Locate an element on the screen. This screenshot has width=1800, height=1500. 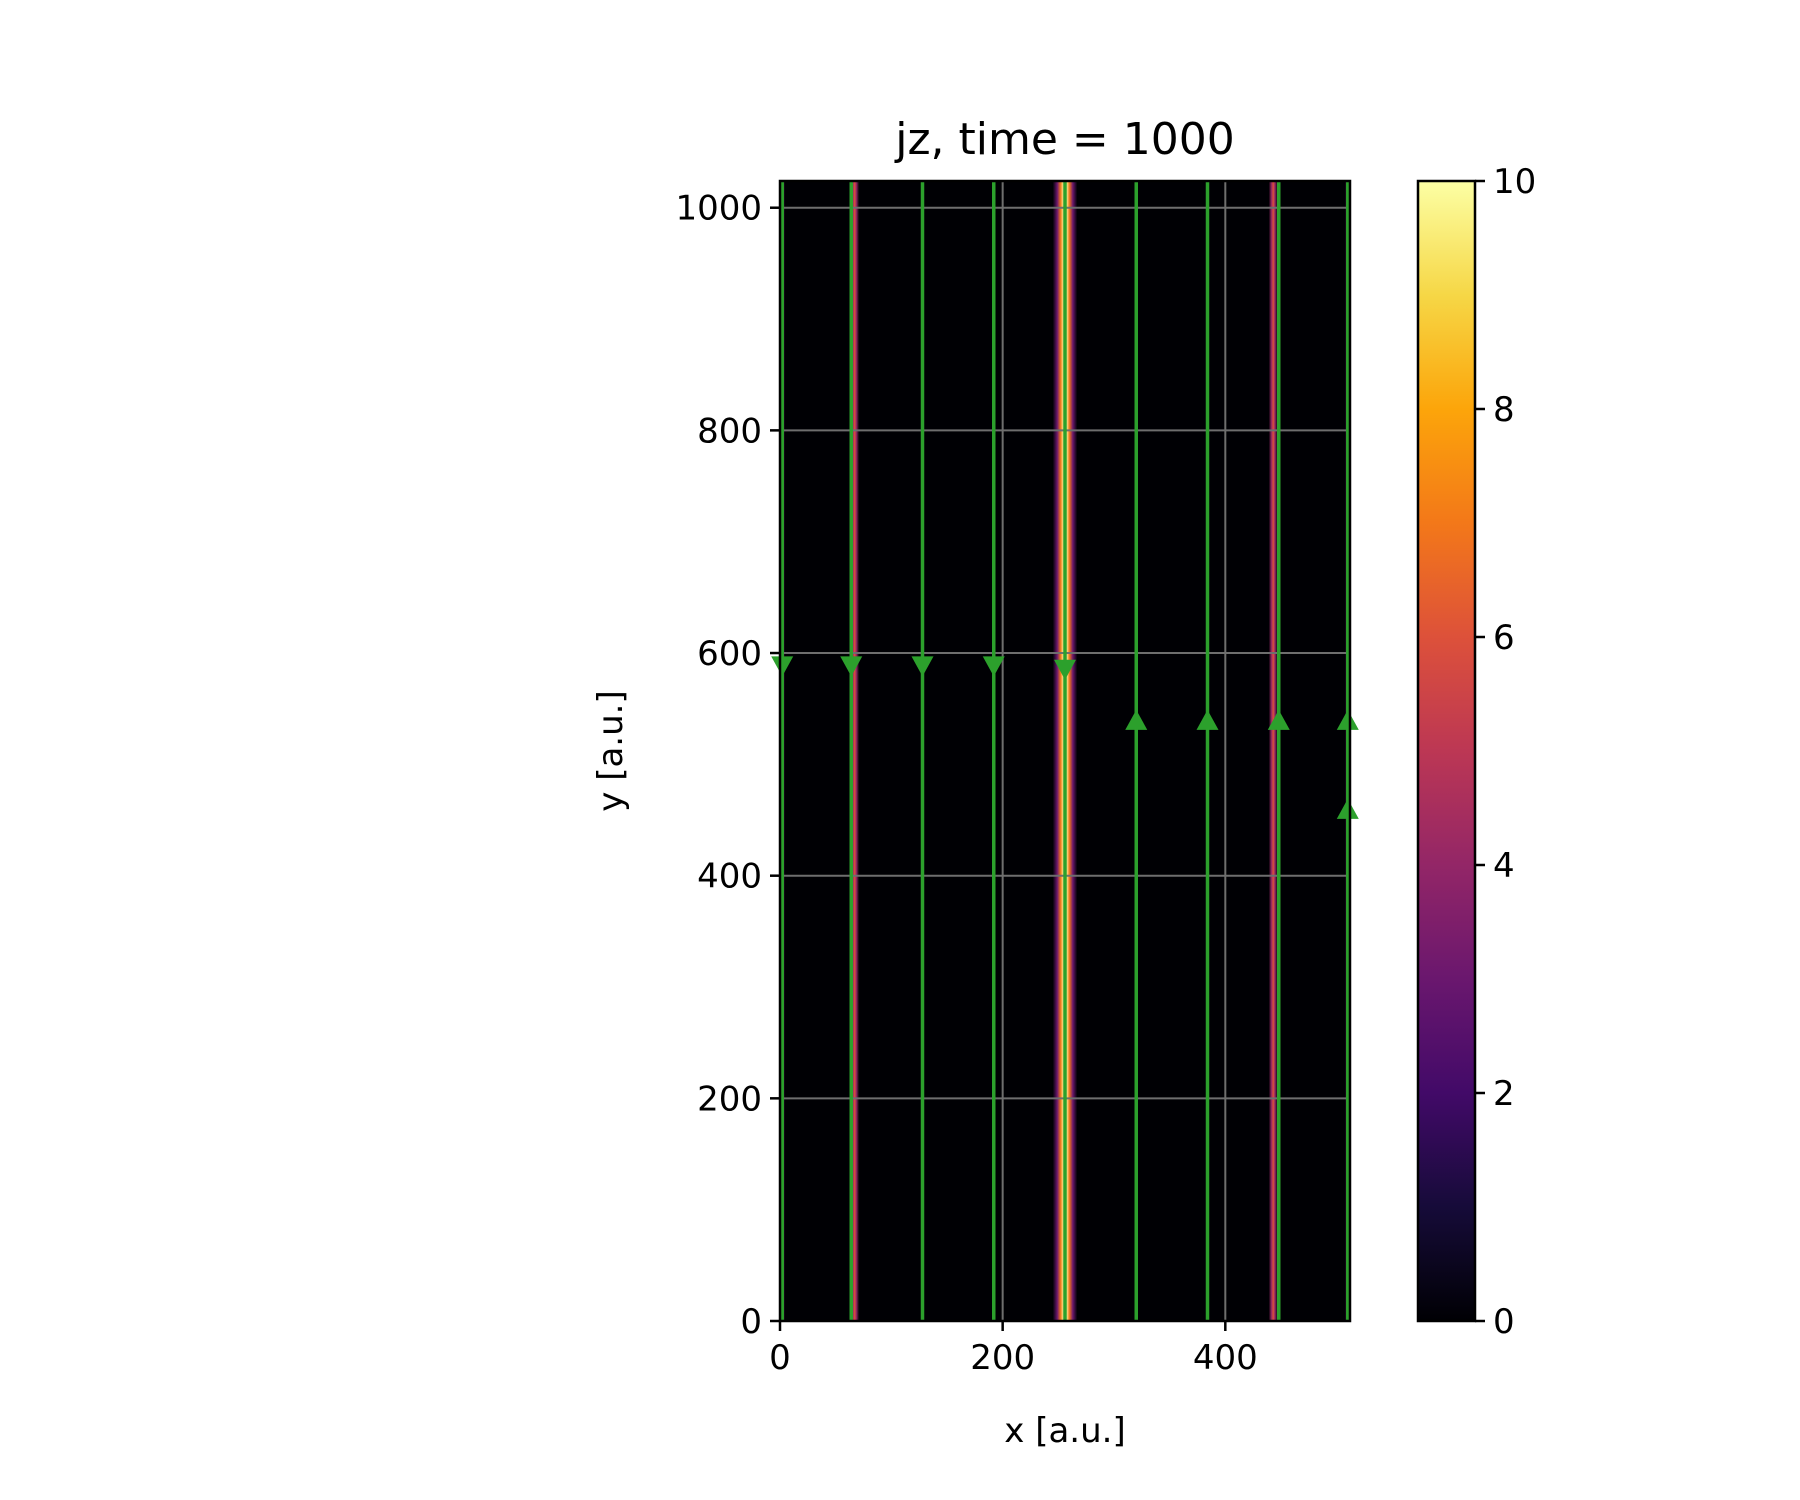
y-tick-label-800: 800 is located at coordinates (729, 431).